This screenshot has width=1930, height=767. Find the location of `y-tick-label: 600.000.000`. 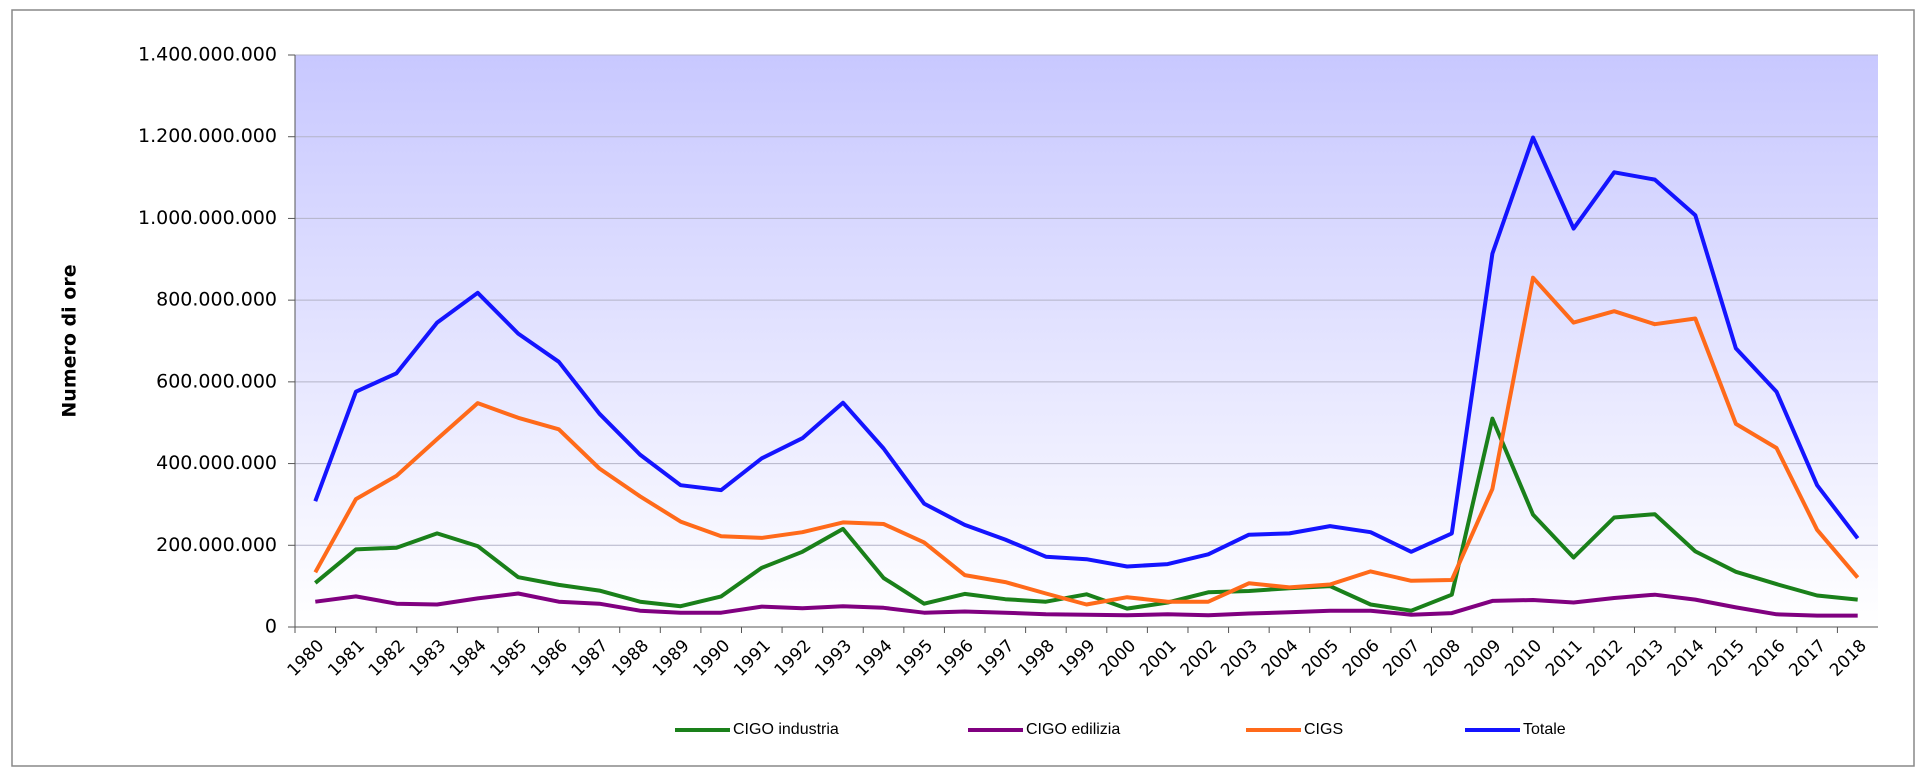

y-tick-label: 600.000.000 is located at coordinates (216, 381).